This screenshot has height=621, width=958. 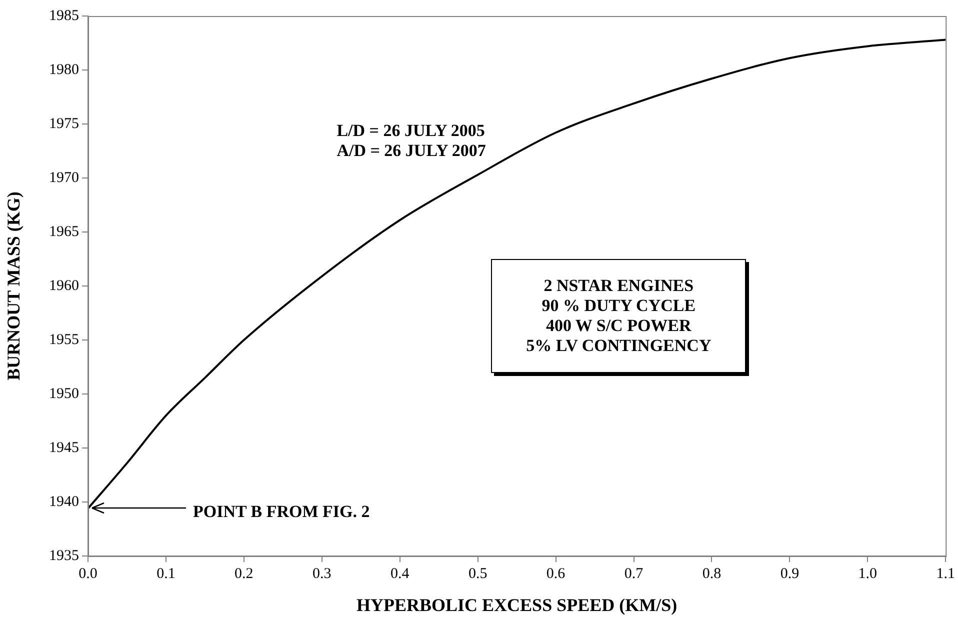 What do you see at coordinates (64, 16) in the screenshot?
I see `y-tick-label: 1985` at bounding box center [64, 16].